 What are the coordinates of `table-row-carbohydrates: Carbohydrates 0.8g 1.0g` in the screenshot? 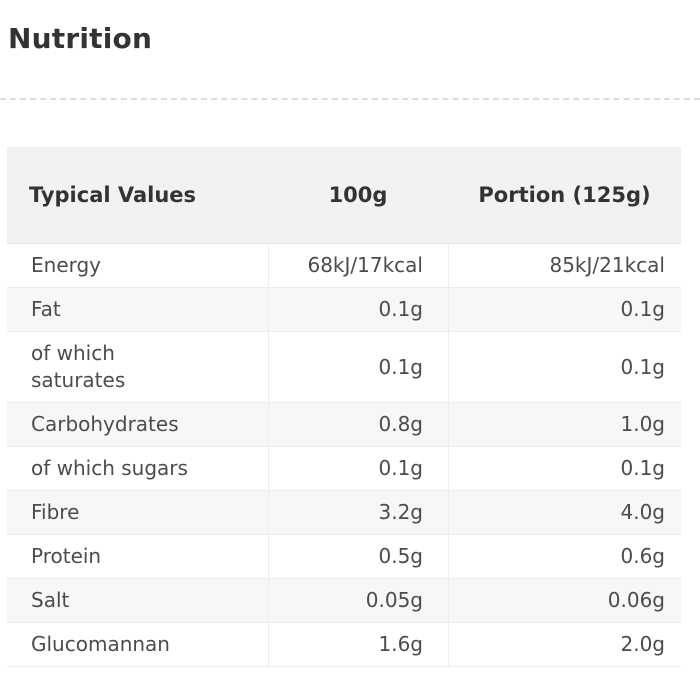 It's located at (344, 425).